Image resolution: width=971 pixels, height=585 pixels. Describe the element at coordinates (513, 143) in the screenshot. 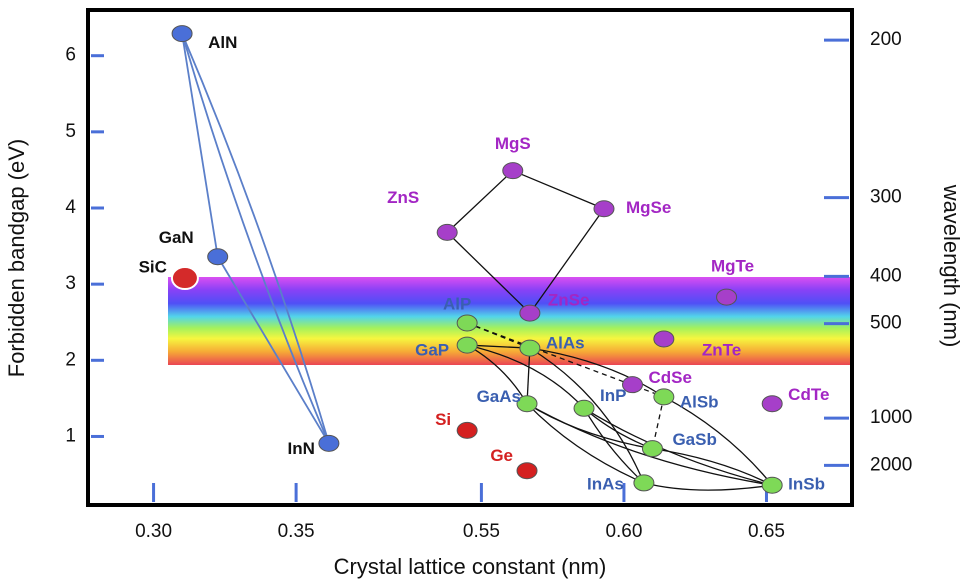

I see `point-label: MgS` at that location.